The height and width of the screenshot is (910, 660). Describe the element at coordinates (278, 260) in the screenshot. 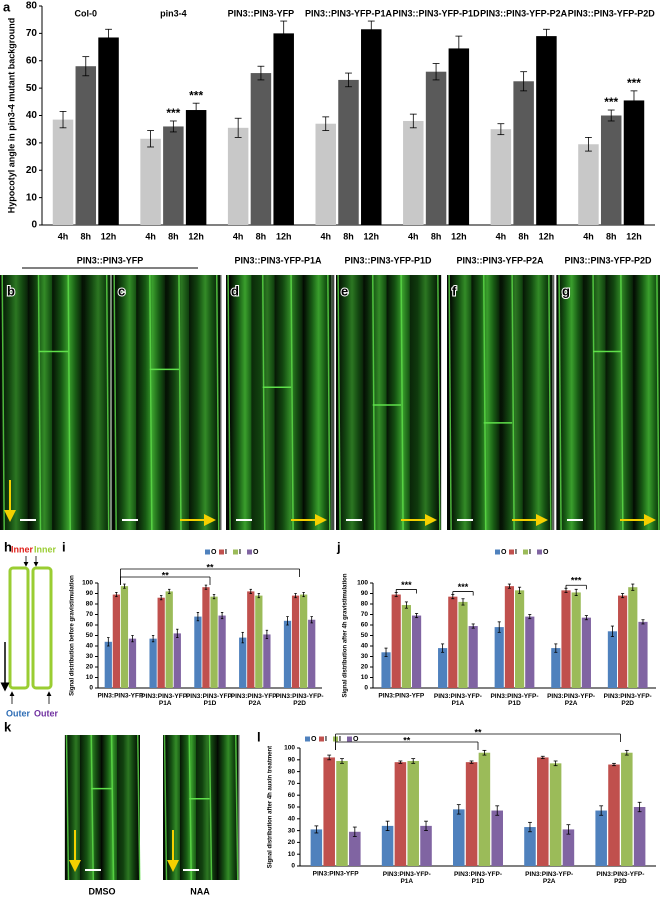

I see `image-label: PIN3::PIN3-YFP-P1A` at that location.